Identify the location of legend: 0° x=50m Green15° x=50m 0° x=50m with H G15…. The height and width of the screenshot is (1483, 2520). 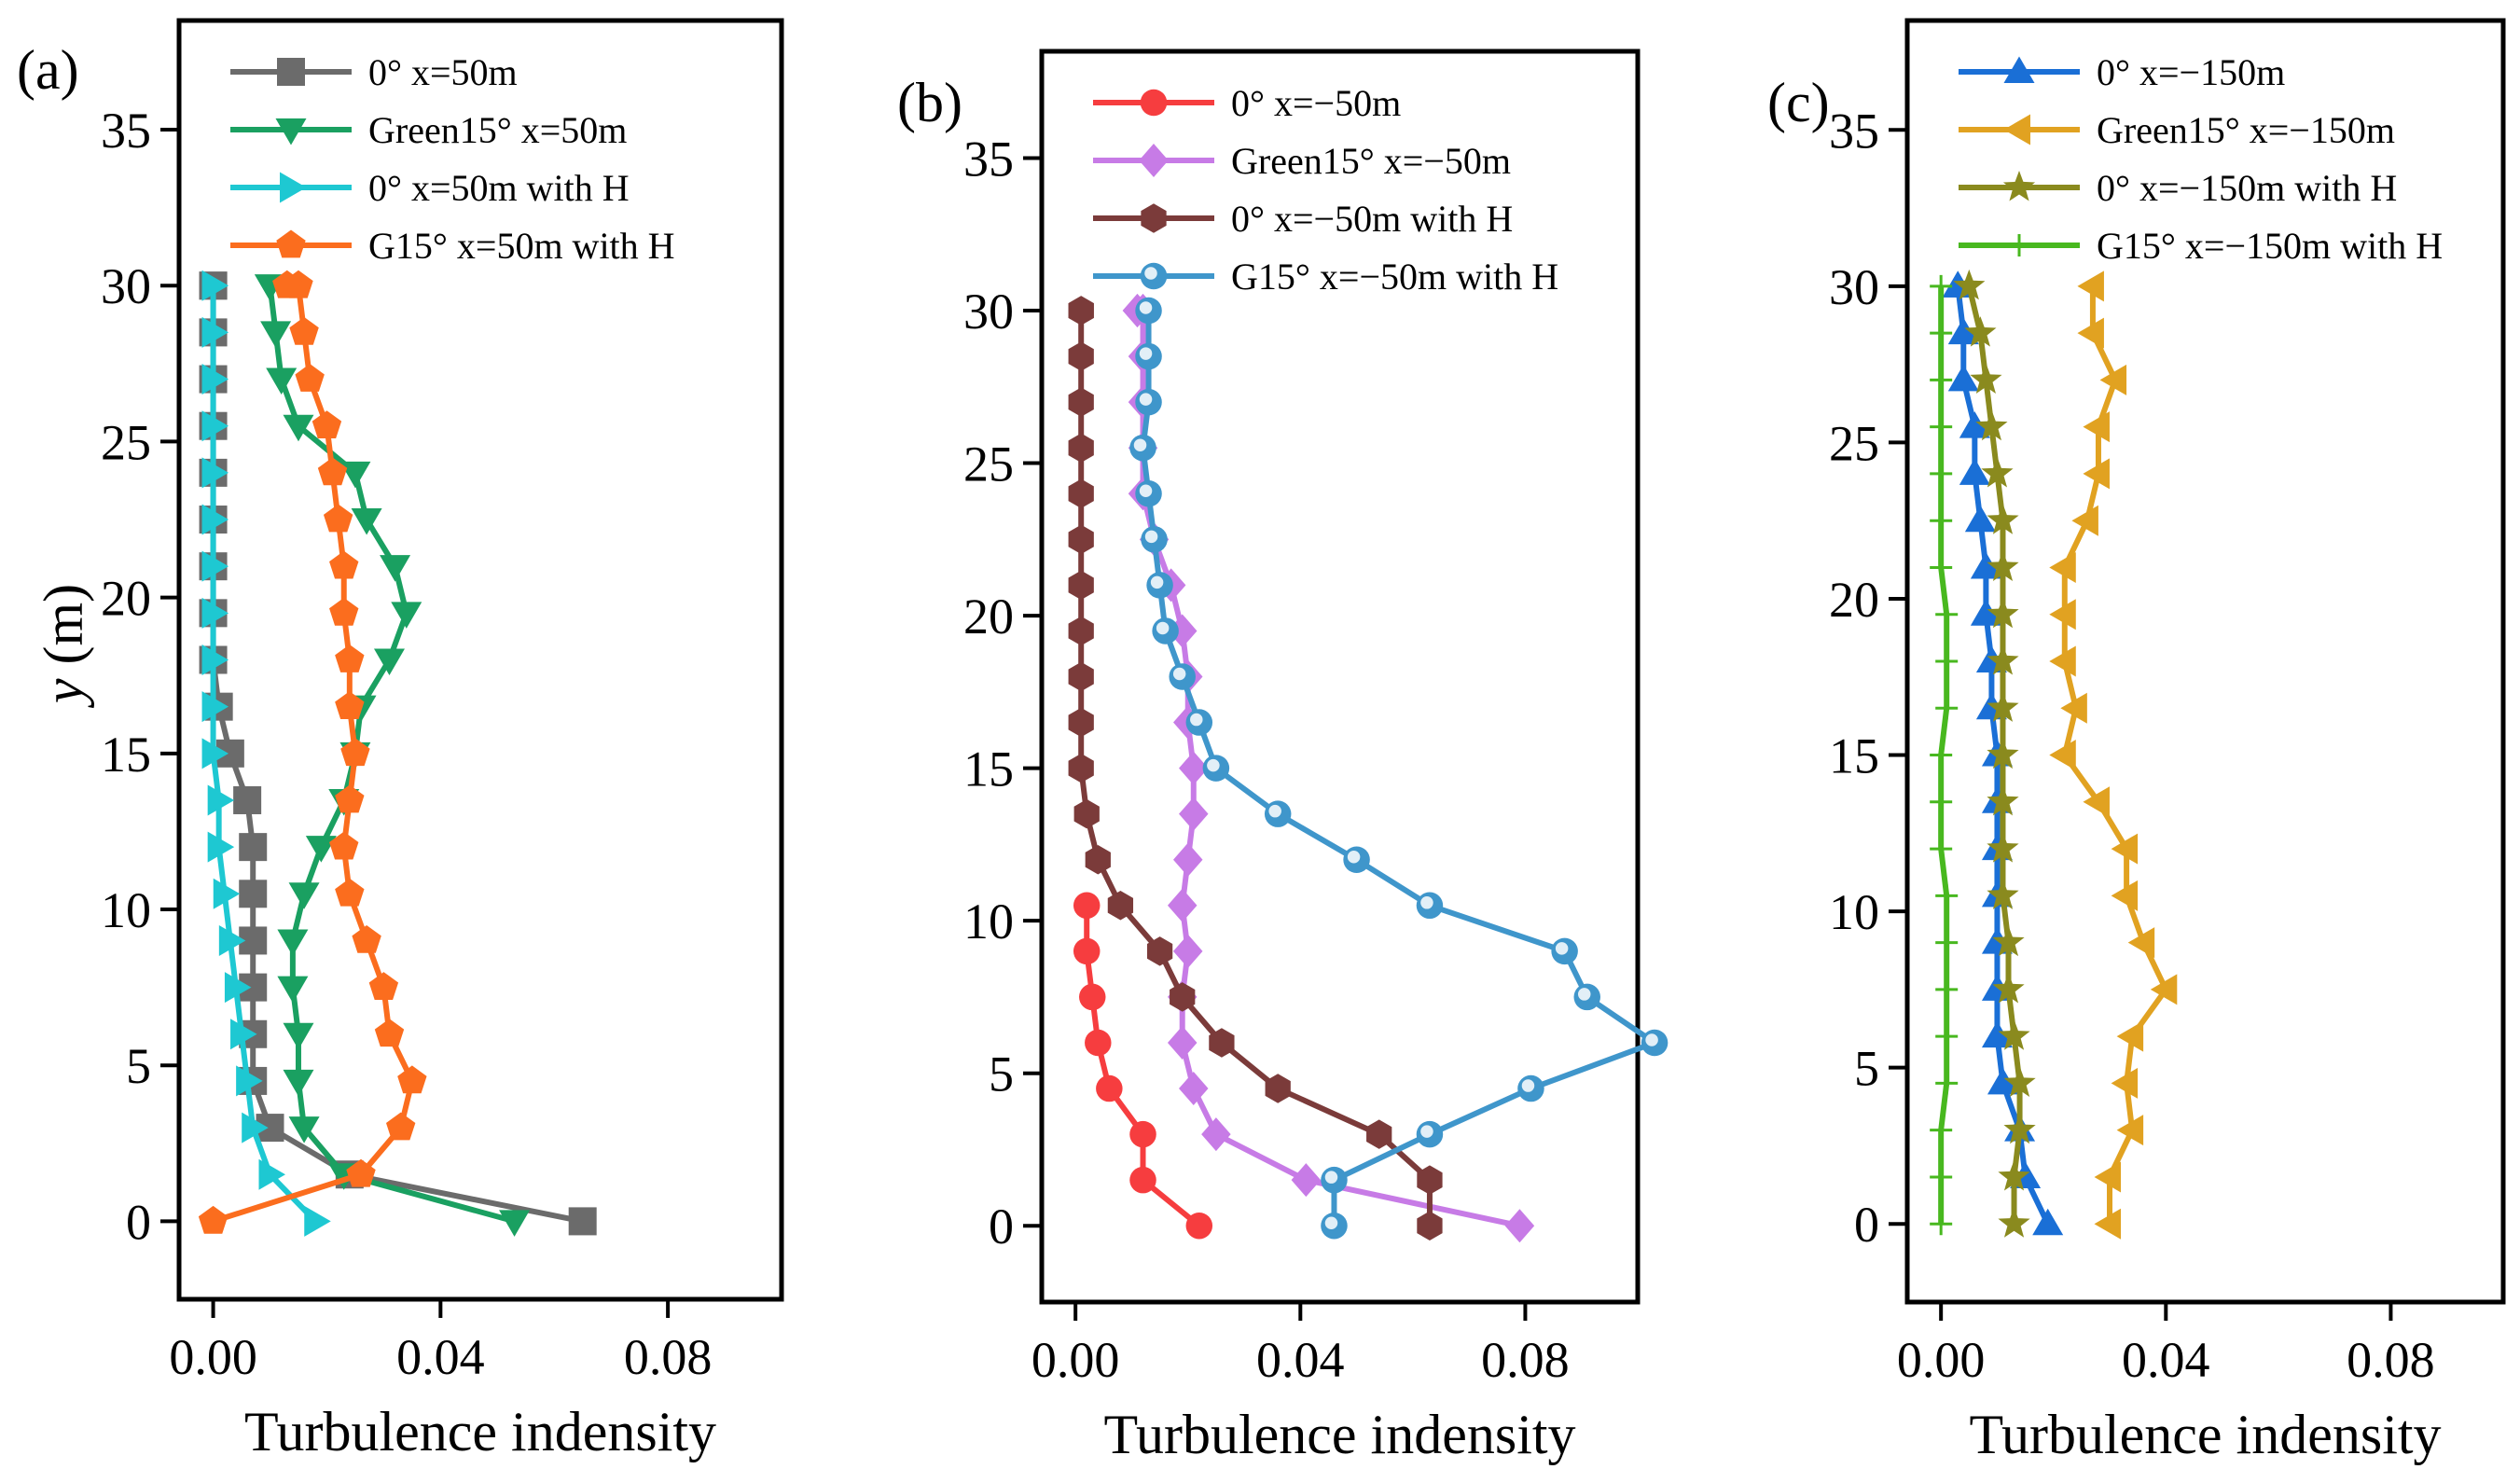
(452, 159).